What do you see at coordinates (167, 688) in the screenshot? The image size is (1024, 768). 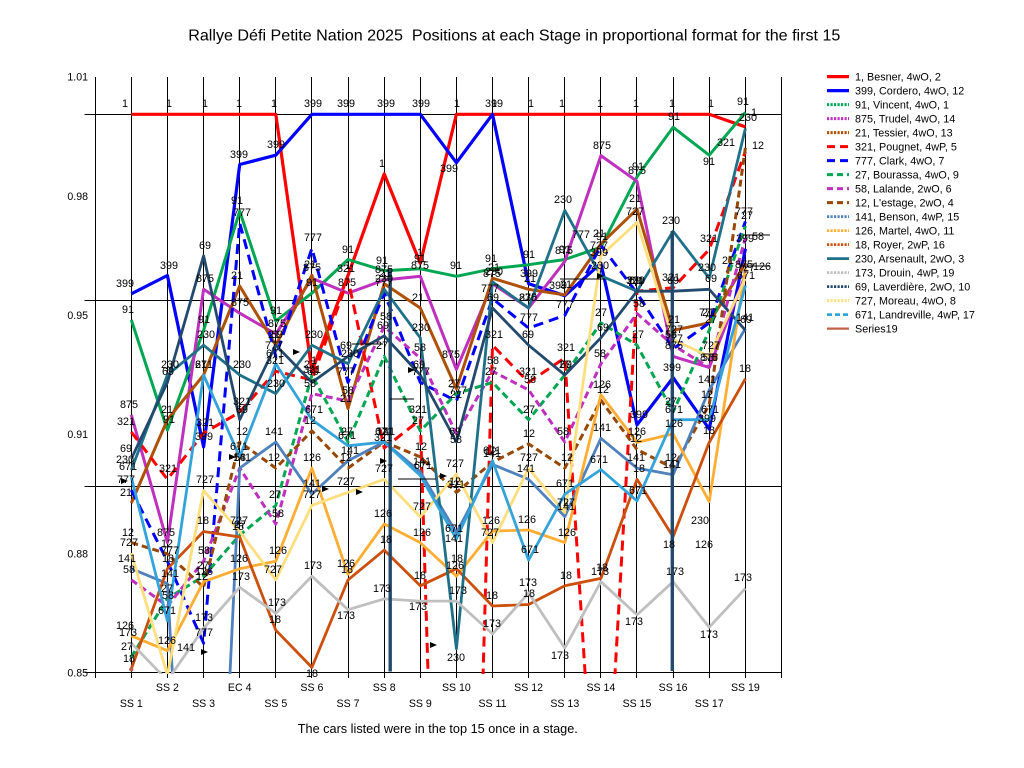 I see `svg-text: SS 2` at bounding box center [167, 688].